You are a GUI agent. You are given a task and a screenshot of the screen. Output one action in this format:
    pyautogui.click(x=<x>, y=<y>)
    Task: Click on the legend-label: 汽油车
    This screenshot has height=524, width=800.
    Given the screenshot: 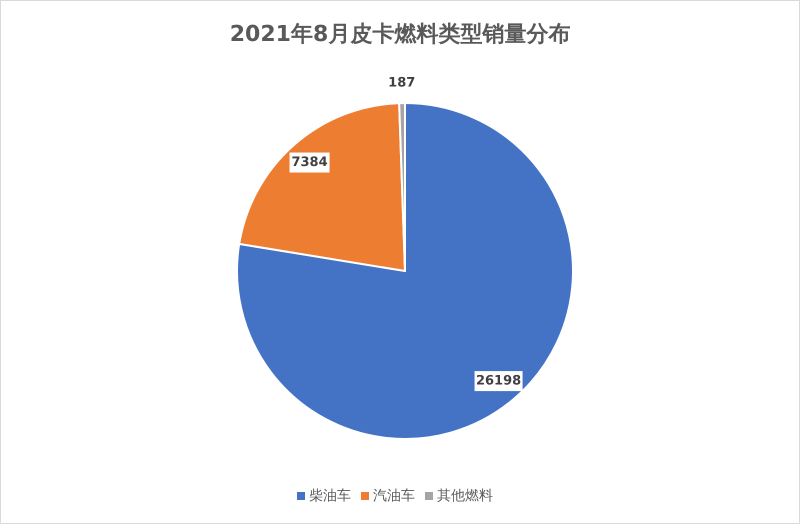 What is the action you would take?
    pyautogui.click(x=394, y=496)
    